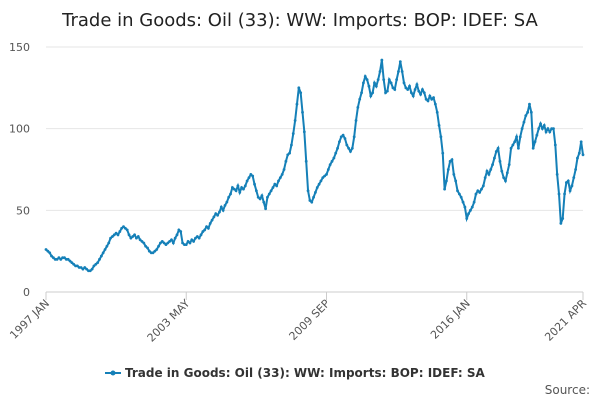 This screenshot has width=600, height=400. I want to click on y-tick-label: 150, so click(19, 47).